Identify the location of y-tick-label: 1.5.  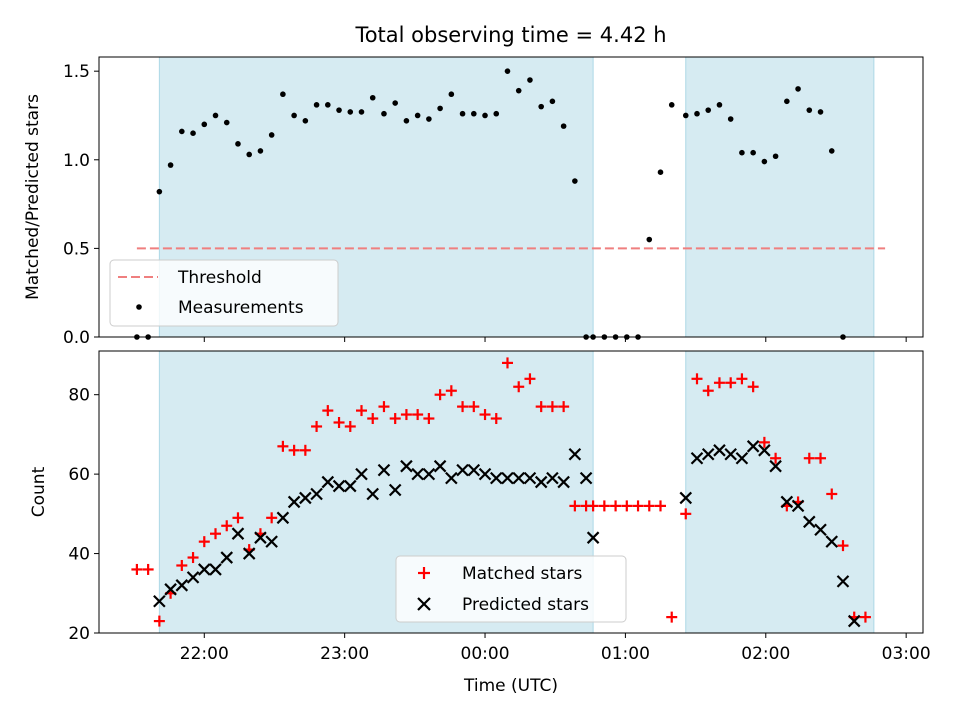
(76, 72).